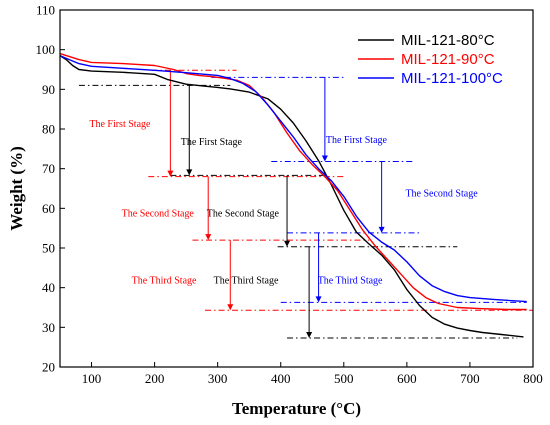  What do you see at coordinates (48, 208) in the screenshot?
I see `y-tick-label: 60` at bounding box center [48, 208].